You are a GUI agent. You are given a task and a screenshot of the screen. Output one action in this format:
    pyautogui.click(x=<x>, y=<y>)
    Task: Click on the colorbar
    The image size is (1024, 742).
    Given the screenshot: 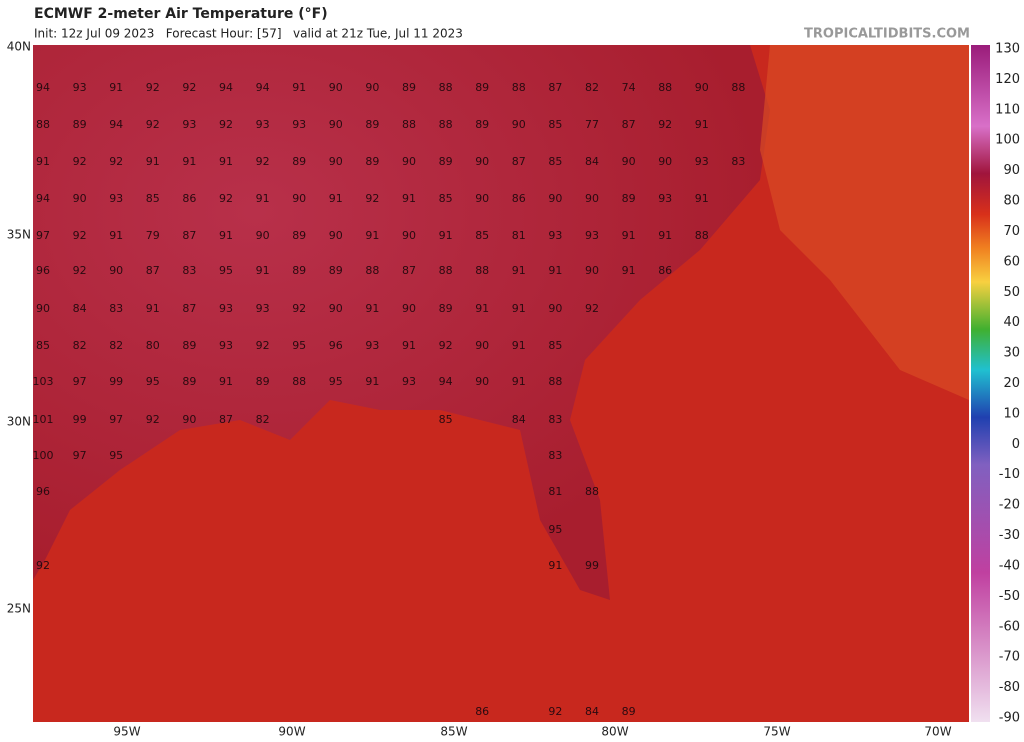 What is the action you would take?
    pyautogui.click(x=980, y=383)
    